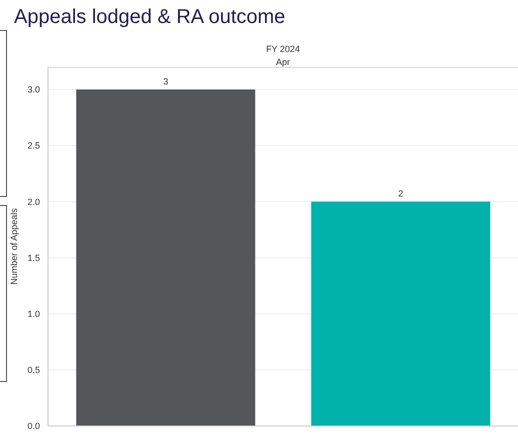  Describe the element at coordinates (33, 370) in the screenshot. I see `y-tick-label: 0.5` at that location.